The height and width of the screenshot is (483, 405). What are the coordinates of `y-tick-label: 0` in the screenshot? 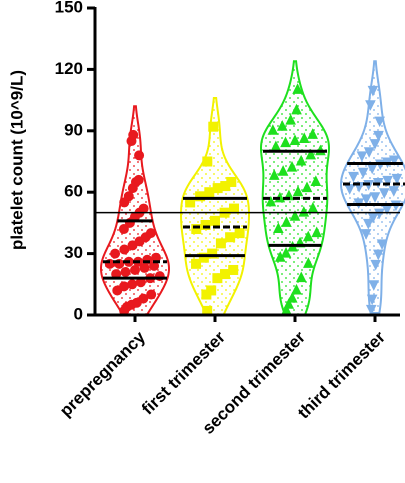 It's located at (78, 313).